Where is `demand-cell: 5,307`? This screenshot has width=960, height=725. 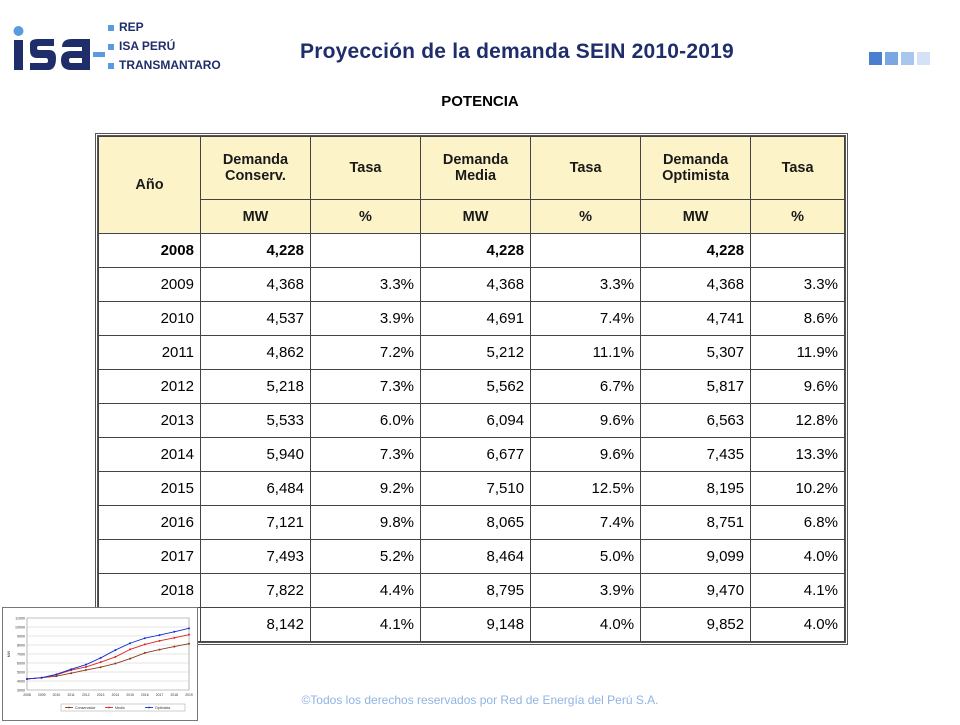 demand-cell: 5,307 is located at coordinates (696, 352).